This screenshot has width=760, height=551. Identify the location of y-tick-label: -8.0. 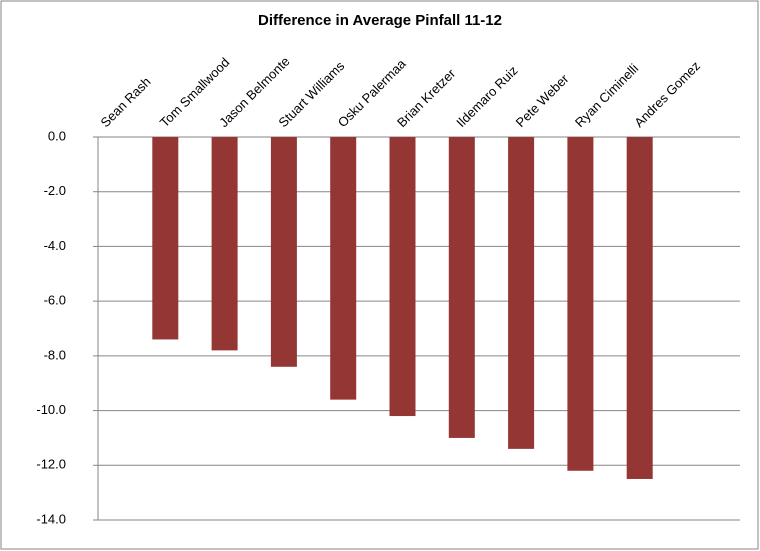
(55, 354).